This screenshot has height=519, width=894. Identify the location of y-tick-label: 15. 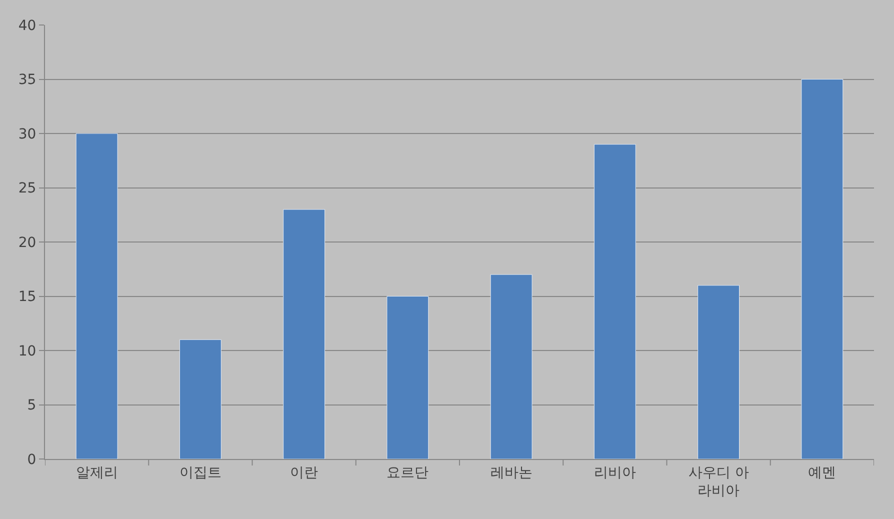
(27, 297).